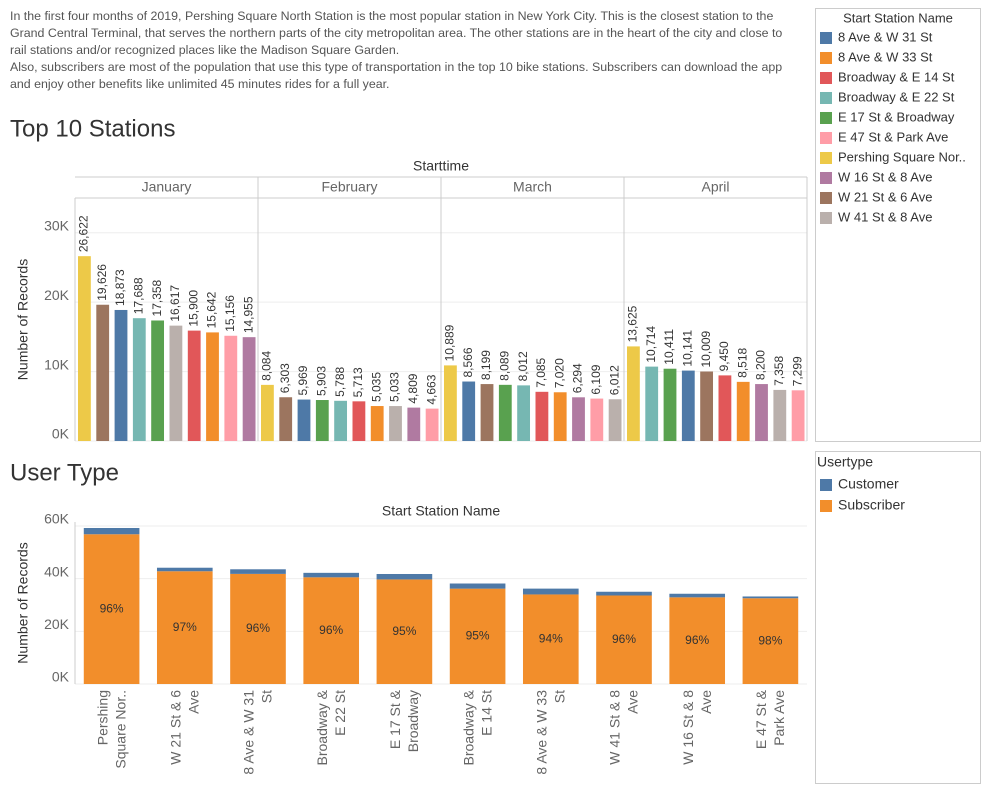  Describe the element at coordinates (871, 505) in the screenshot. I see `legend-label: Subscriber` at that location.